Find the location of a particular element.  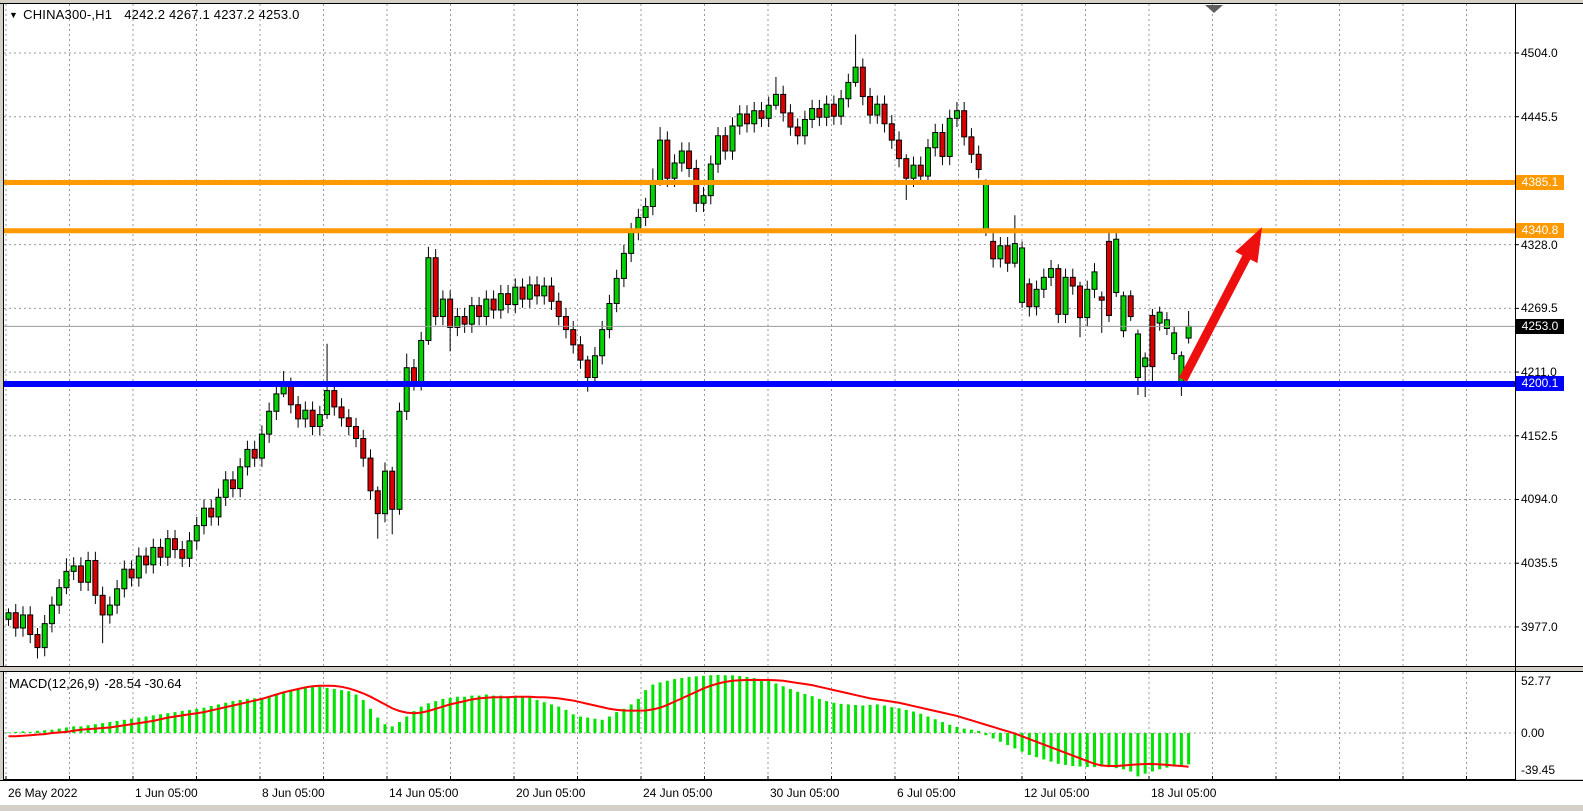

trend-arrow-shaft is located at coordinates (1216, 316).